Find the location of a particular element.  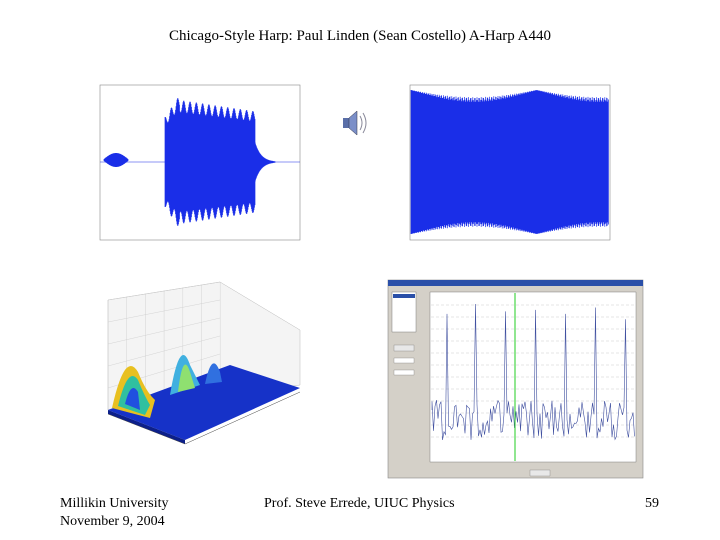

spectrogram-3d is located at coordinates (204, 363).